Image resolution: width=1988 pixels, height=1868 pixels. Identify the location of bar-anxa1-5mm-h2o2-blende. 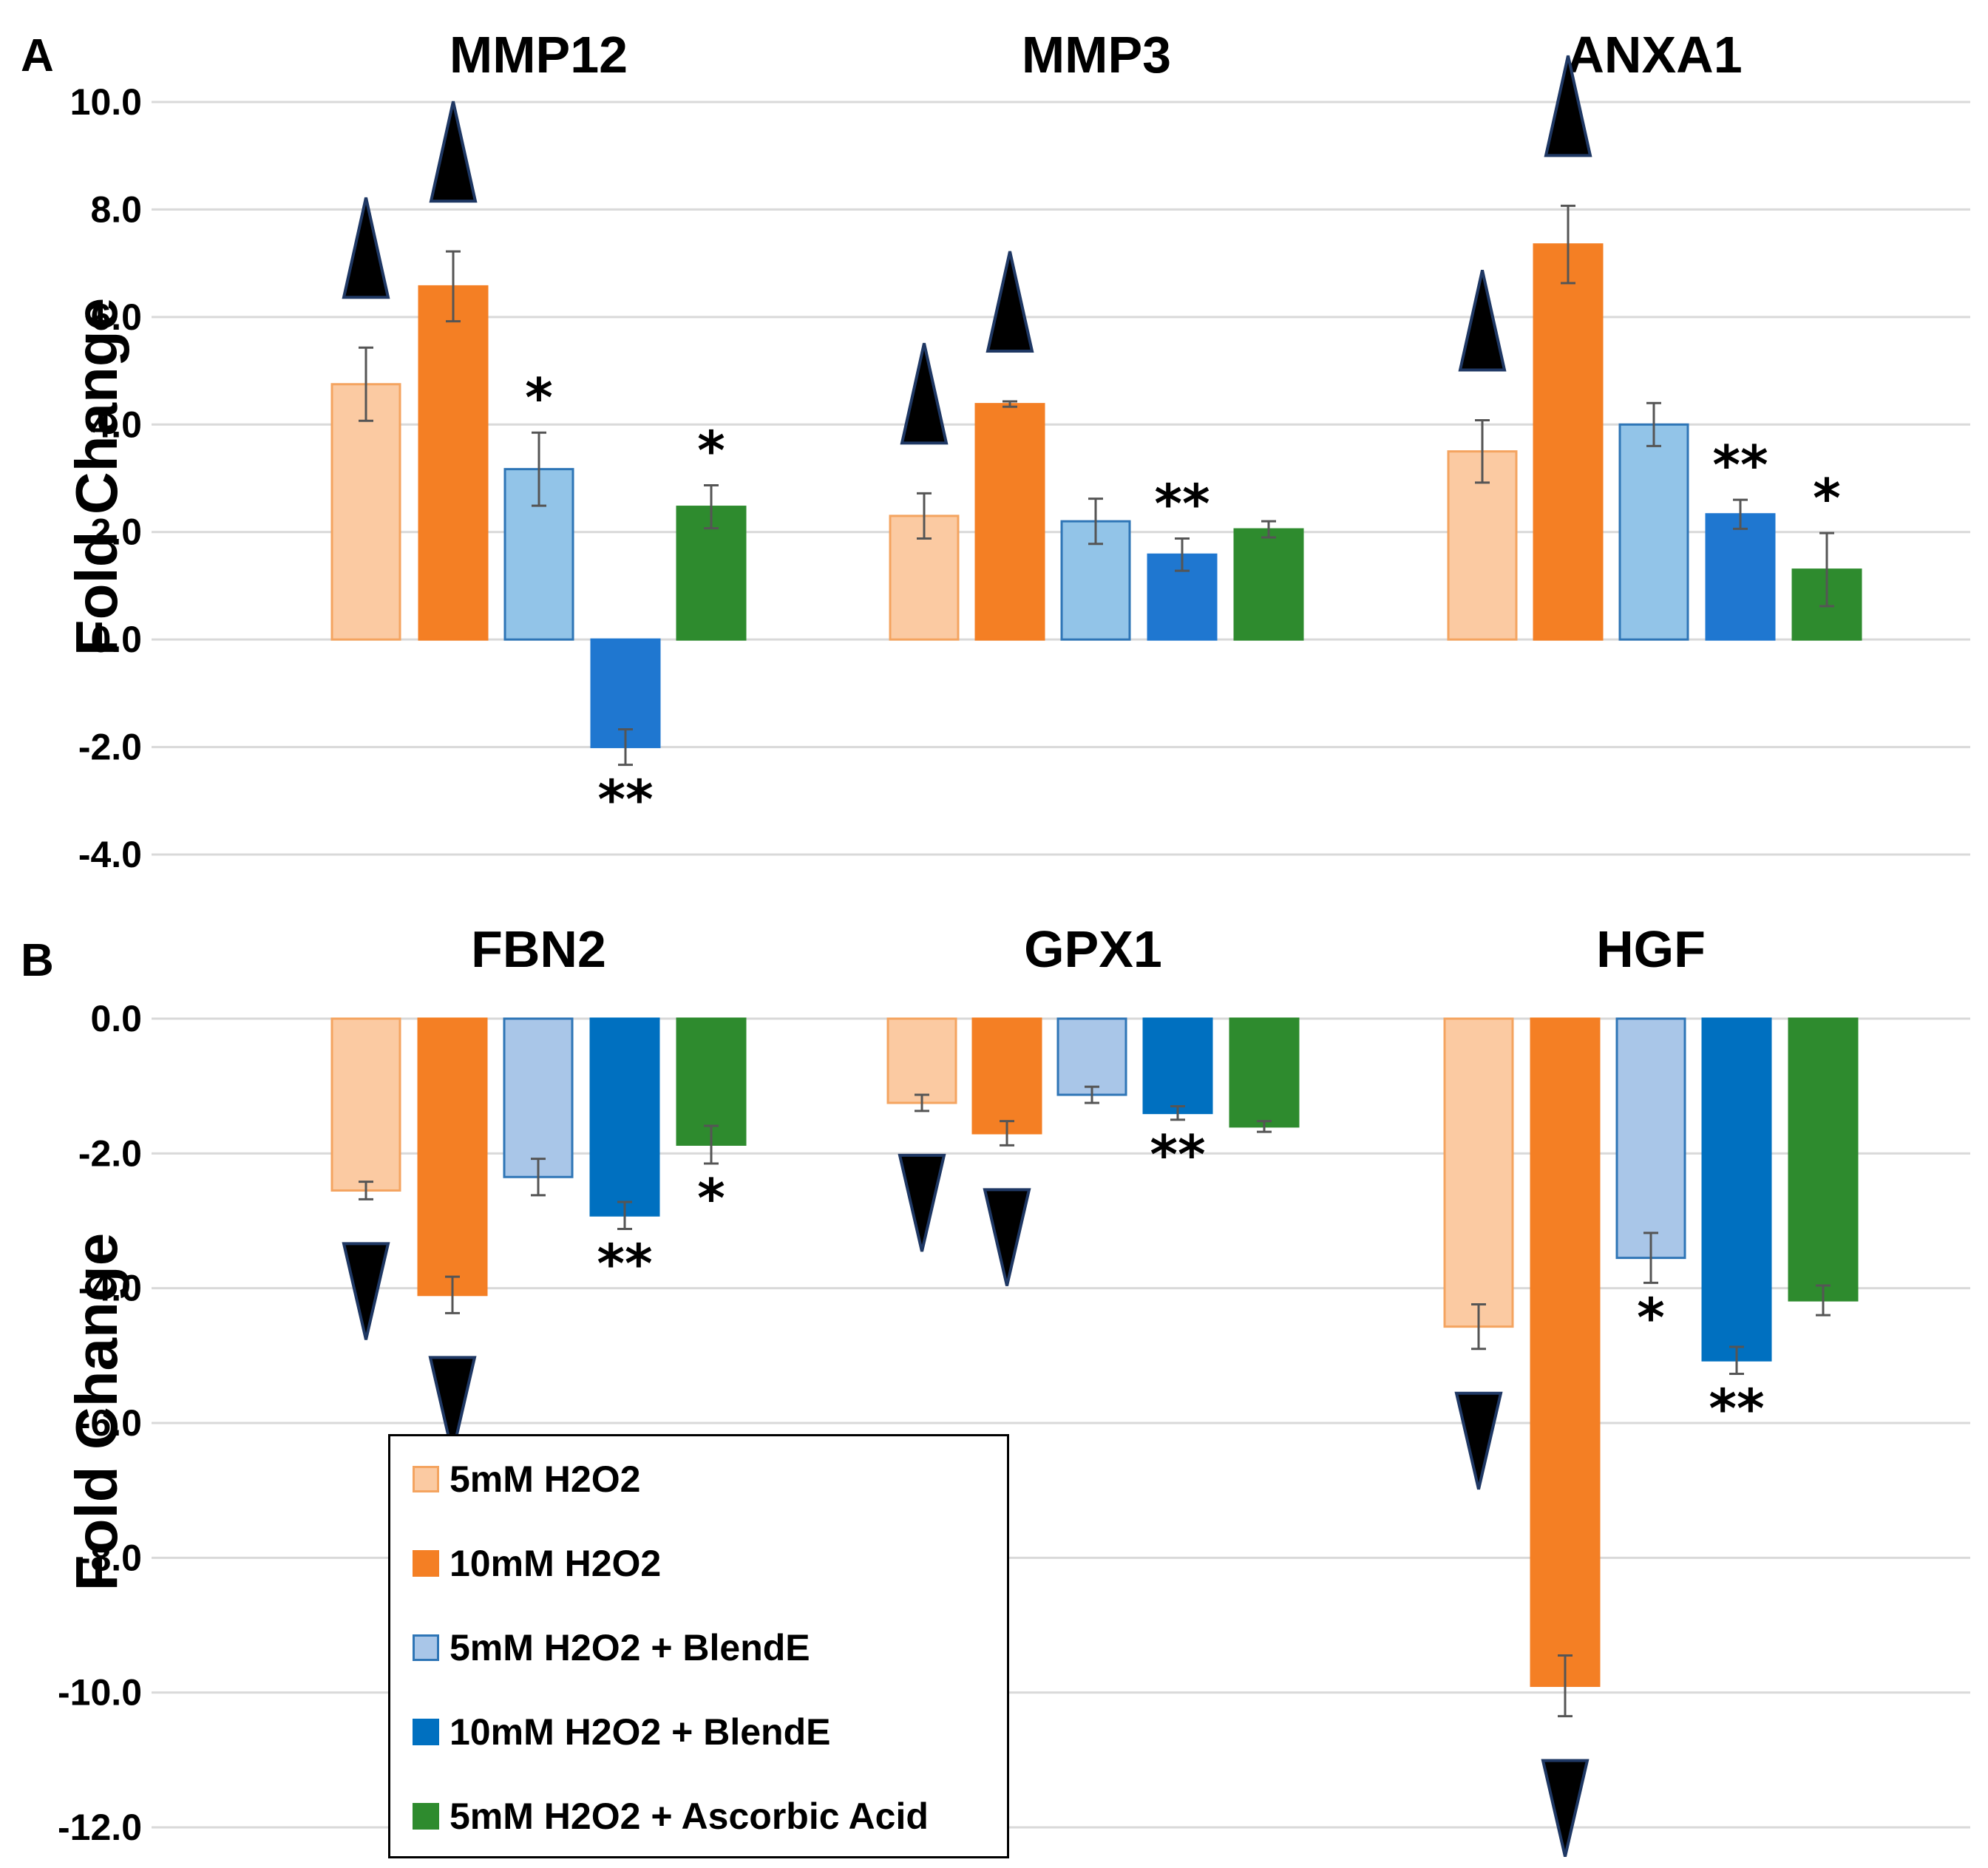
(1653, 532).